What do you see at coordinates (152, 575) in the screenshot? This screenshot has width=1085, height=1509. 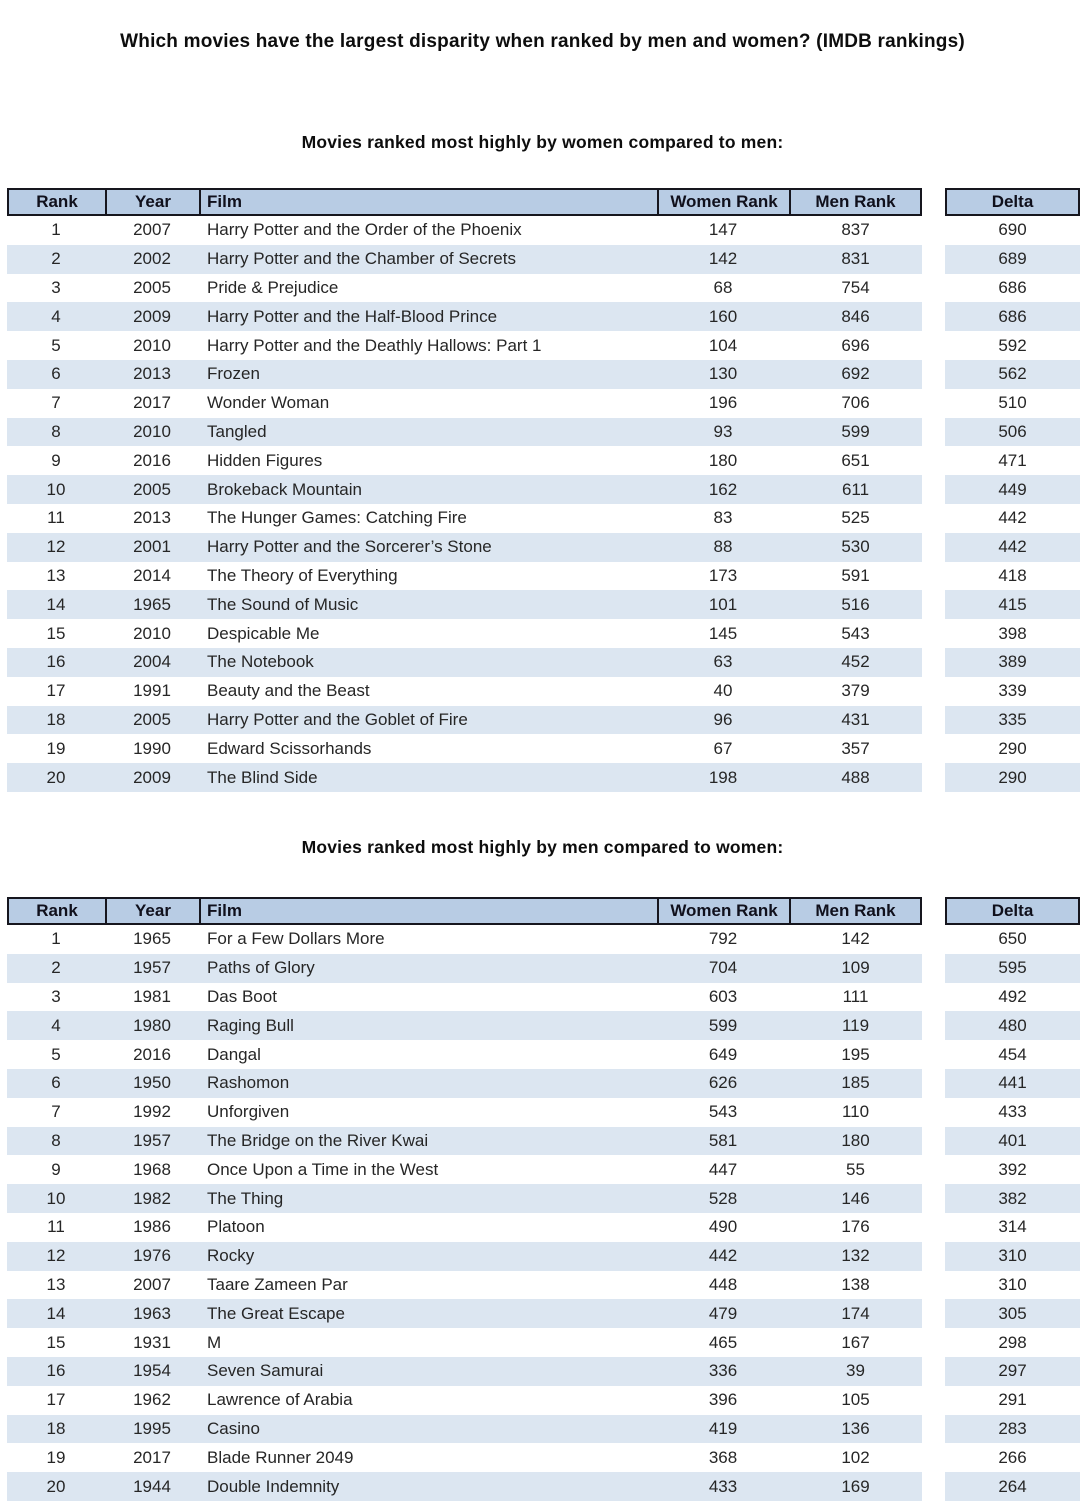 I see `year-cell: 2014` at bounding box center [152, 575].